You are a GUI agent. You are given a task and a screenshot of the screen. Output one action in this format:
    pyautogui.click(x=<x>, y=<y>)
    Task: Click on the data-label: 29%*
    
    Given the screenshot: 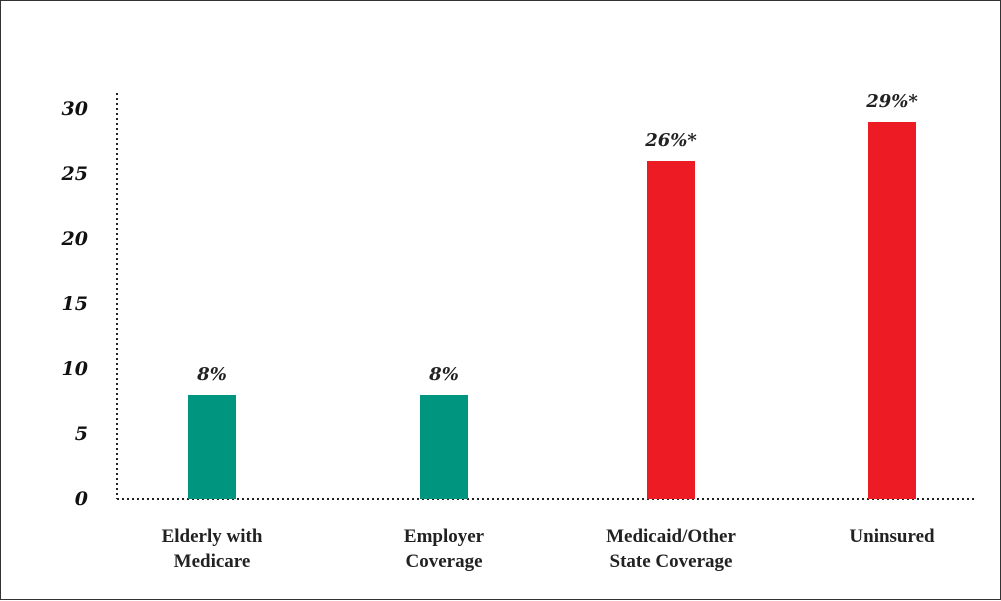 What is the action you would take?
    pyautogui.click(x=891, y=101)
    